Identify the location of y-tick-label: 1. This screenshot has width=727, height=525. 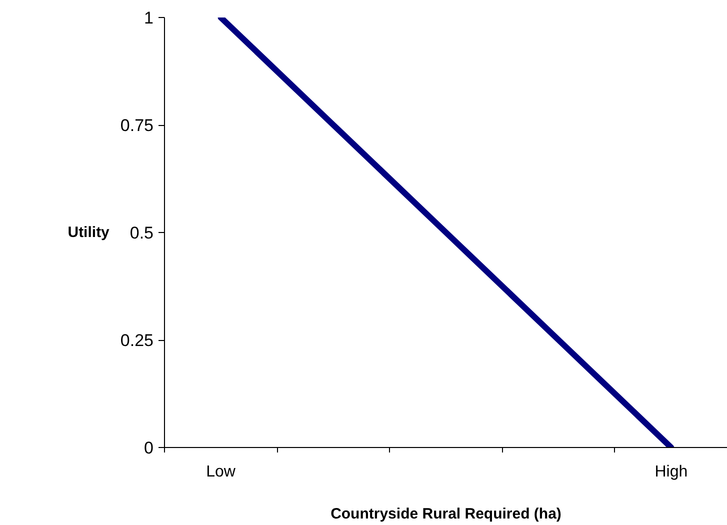
(149, 18).